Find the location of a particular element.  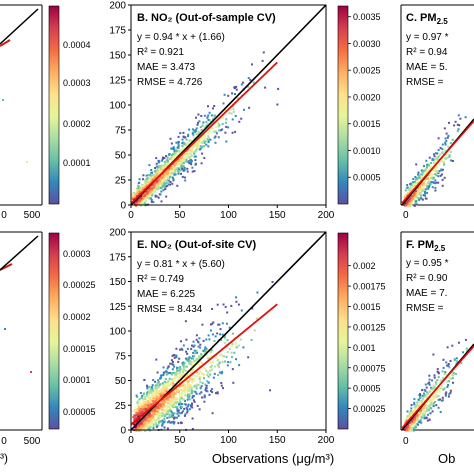

colorbar-tick-label: 0.00075 is located at coordinates (369, 368).